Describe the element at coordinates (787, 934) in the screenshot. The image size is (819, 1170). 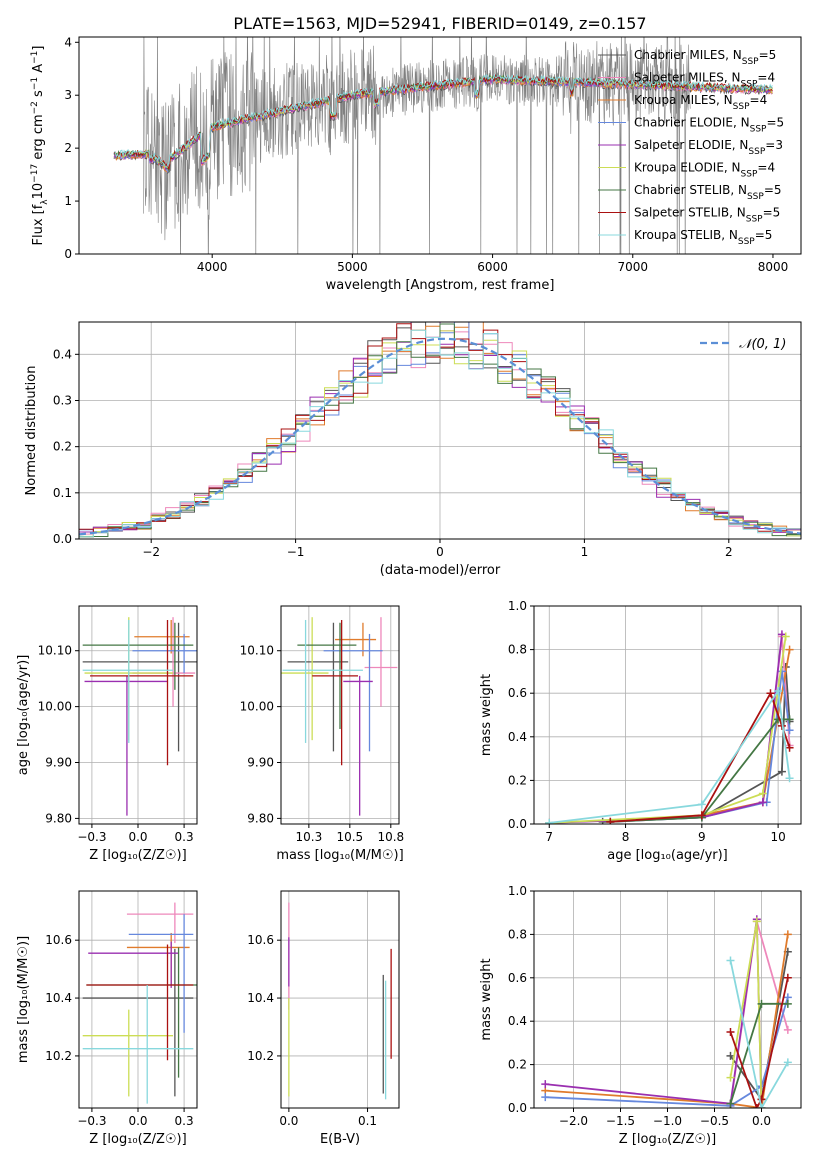
I see `series-marker-c2` at that location.